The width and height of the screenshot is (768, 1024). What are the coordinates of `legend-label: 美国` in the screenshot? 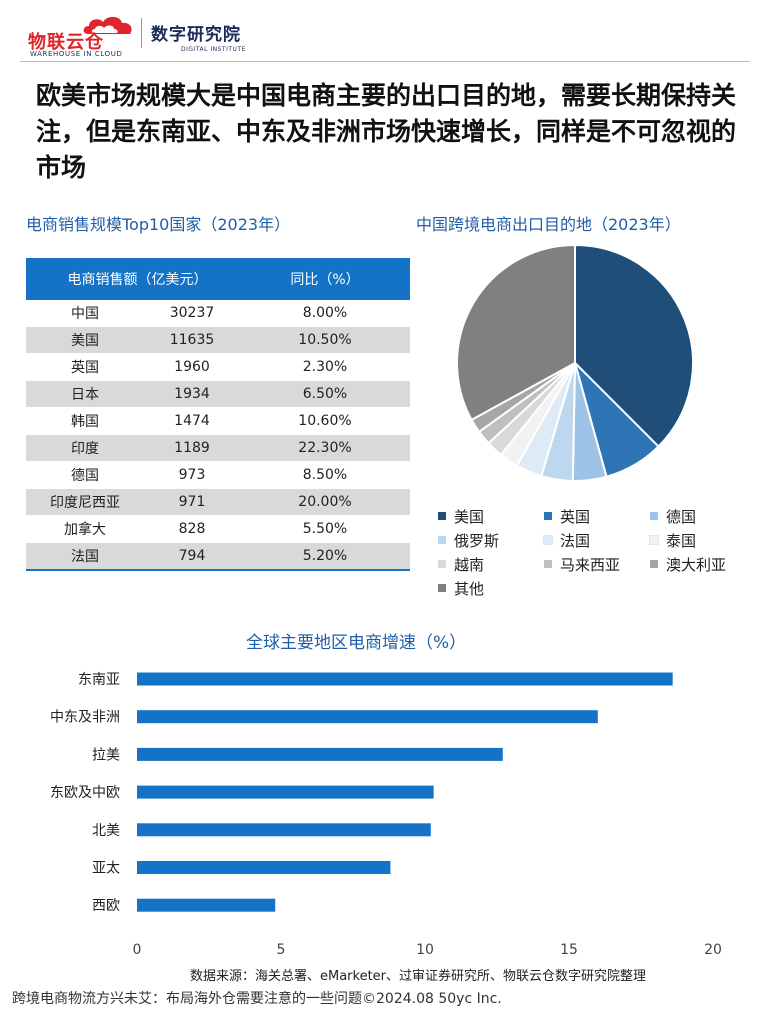 It's located at (469, 517).